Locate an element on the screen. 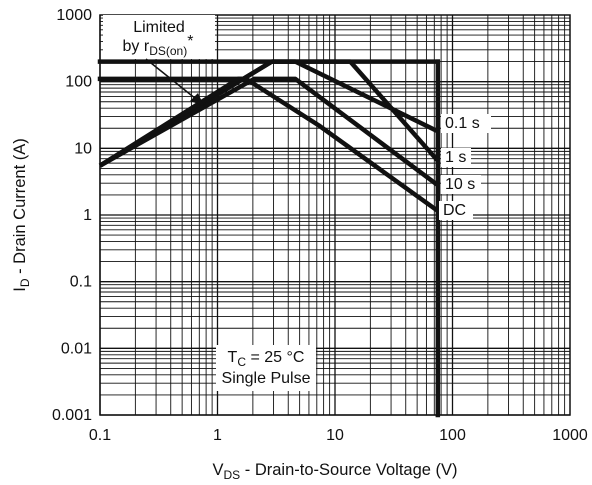 This screenshot has width=592, height=485. conditions-line2: Single Pulse is located at coordinates (266, 378).